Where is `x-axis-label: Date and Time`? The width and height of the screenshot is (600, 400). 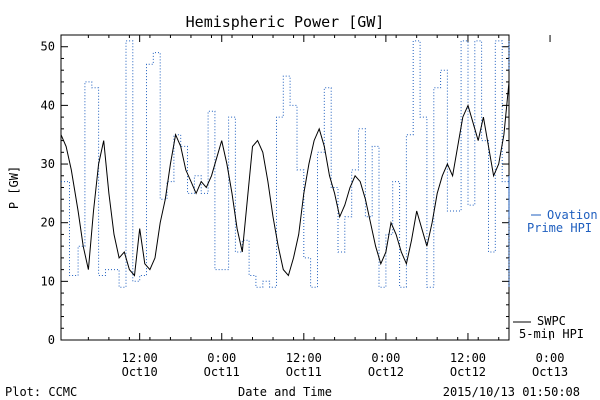 x-axis-label: Date and Time is located at coordinates (285, 392).